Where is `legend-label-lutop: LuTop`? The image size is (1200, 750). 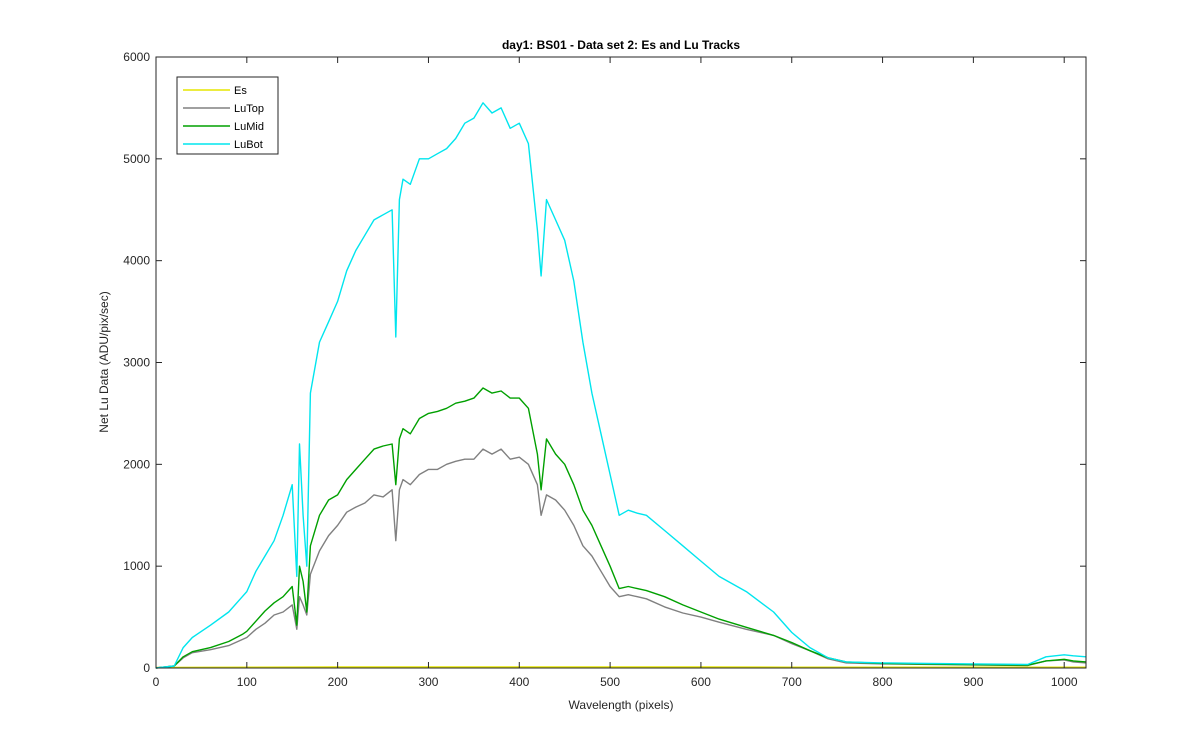
legend-label-lutop: LuTop is located at coordinates (249, 109).